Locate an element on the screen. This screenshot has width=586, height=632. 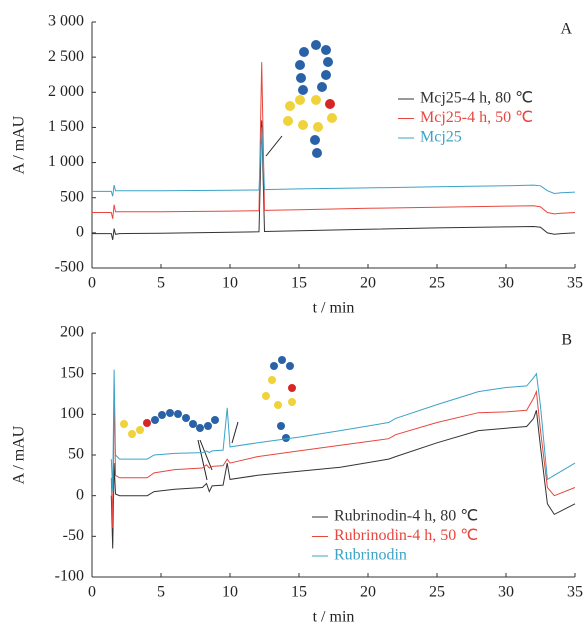
arrows is located at coordinates (218, 451).